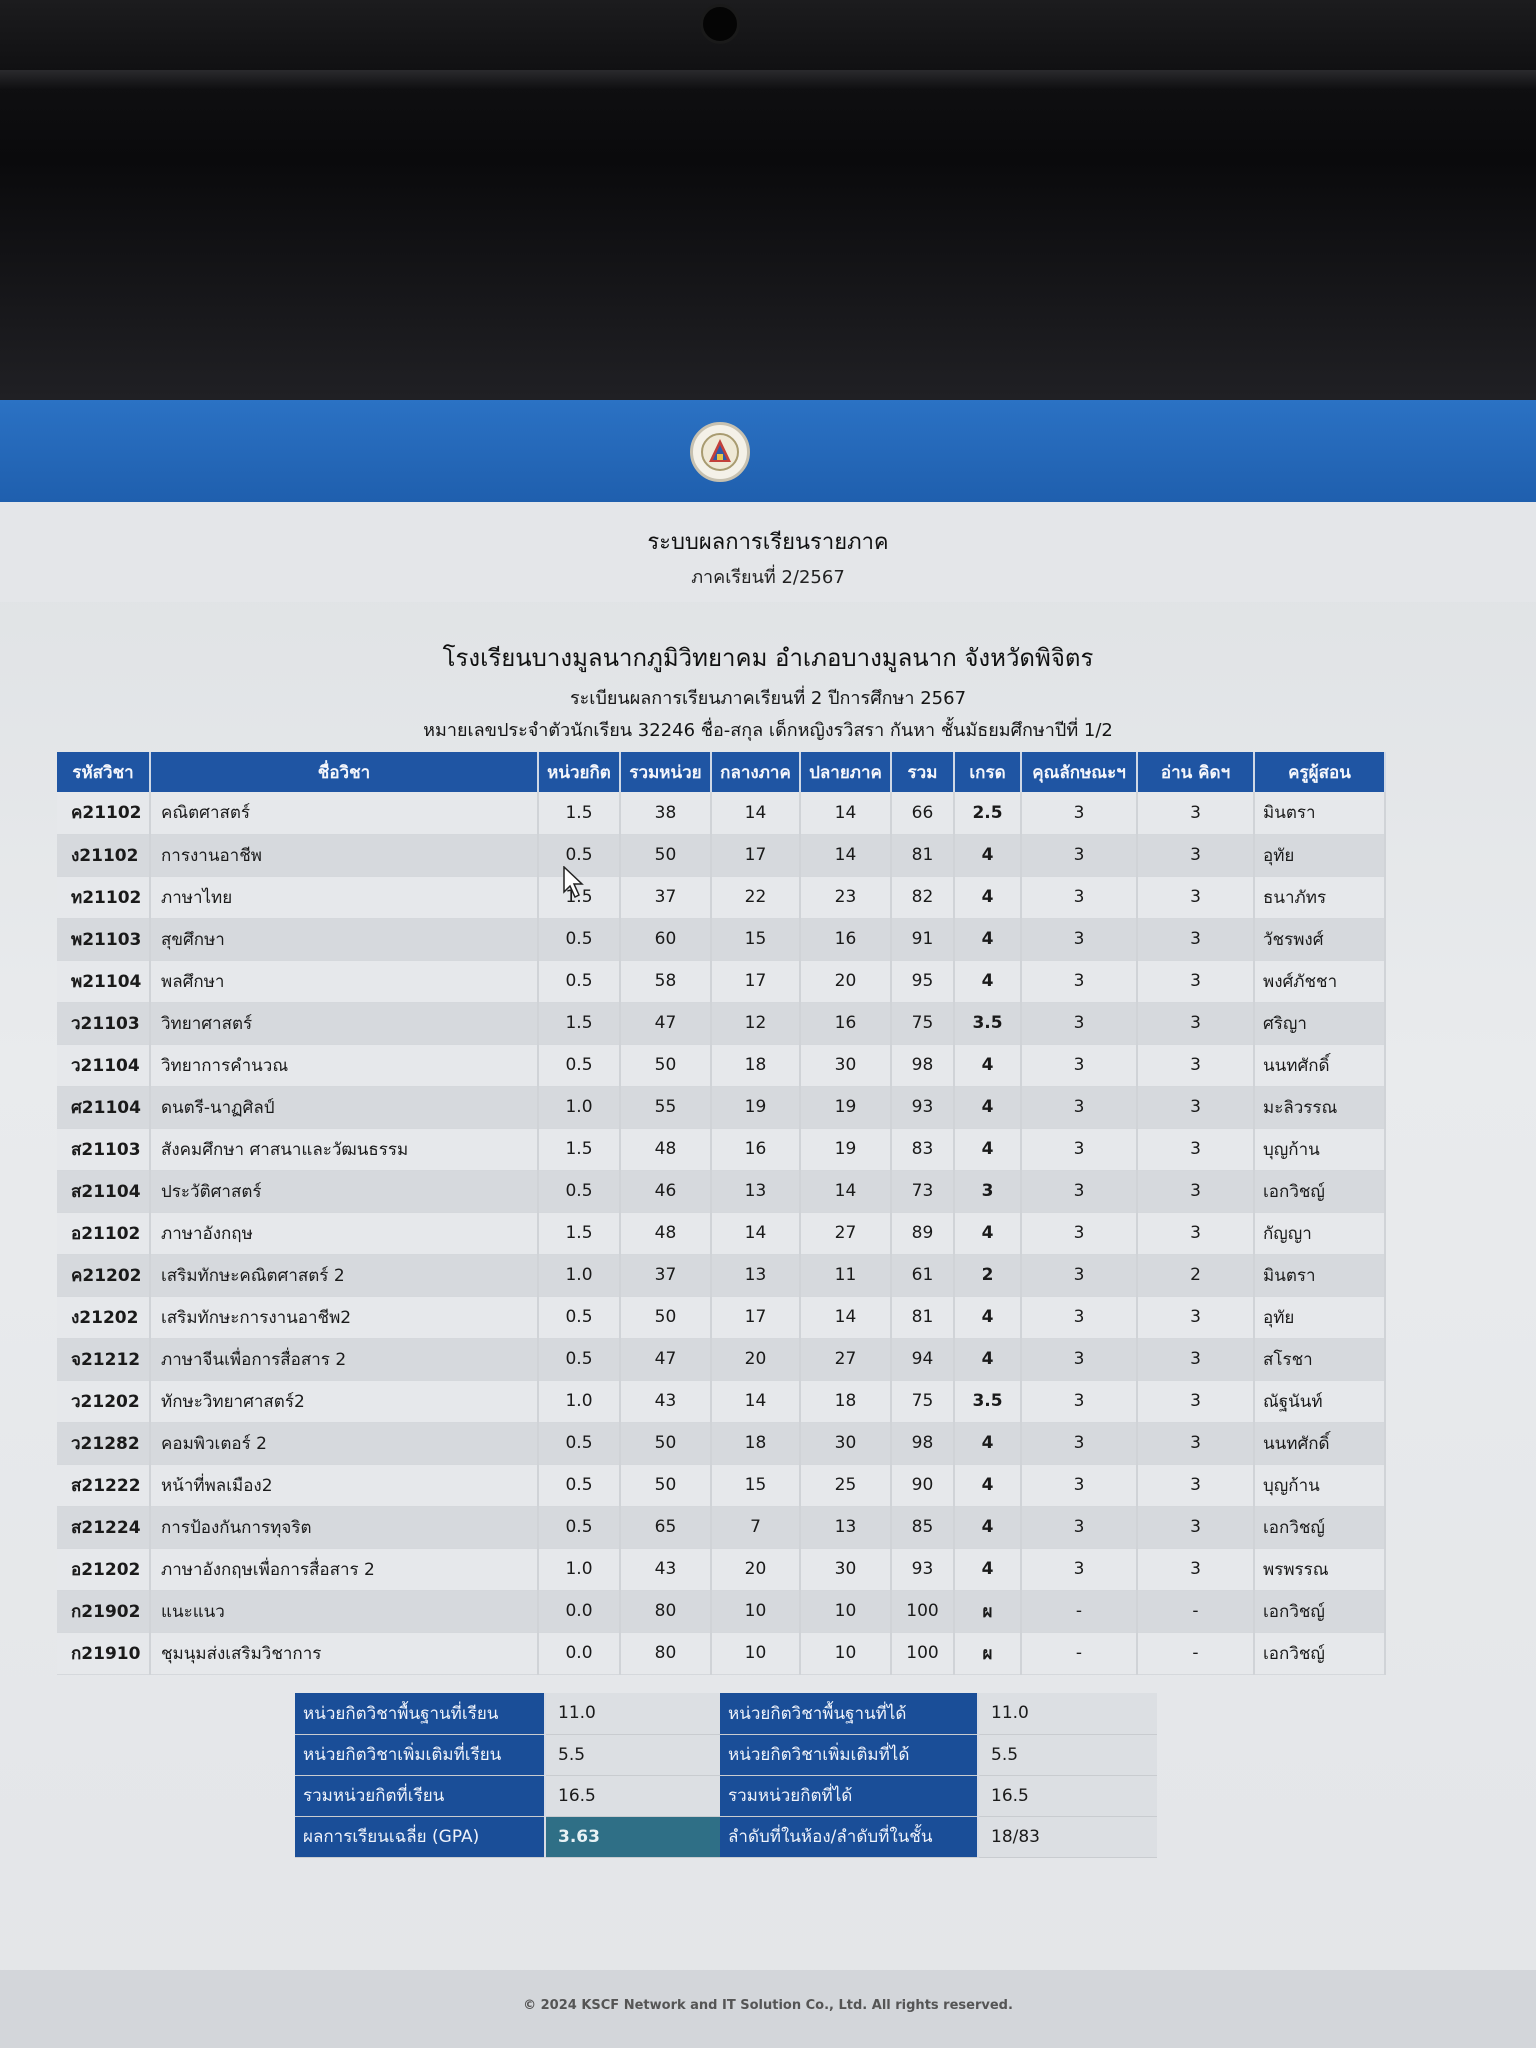 The image size is (1536, 2048). Describe the element at coordinates (344, 1569) in the screenshot. I see `cell-name: ภาษาอังกฤษเพื่อการสื่อสาร 2` at that location.